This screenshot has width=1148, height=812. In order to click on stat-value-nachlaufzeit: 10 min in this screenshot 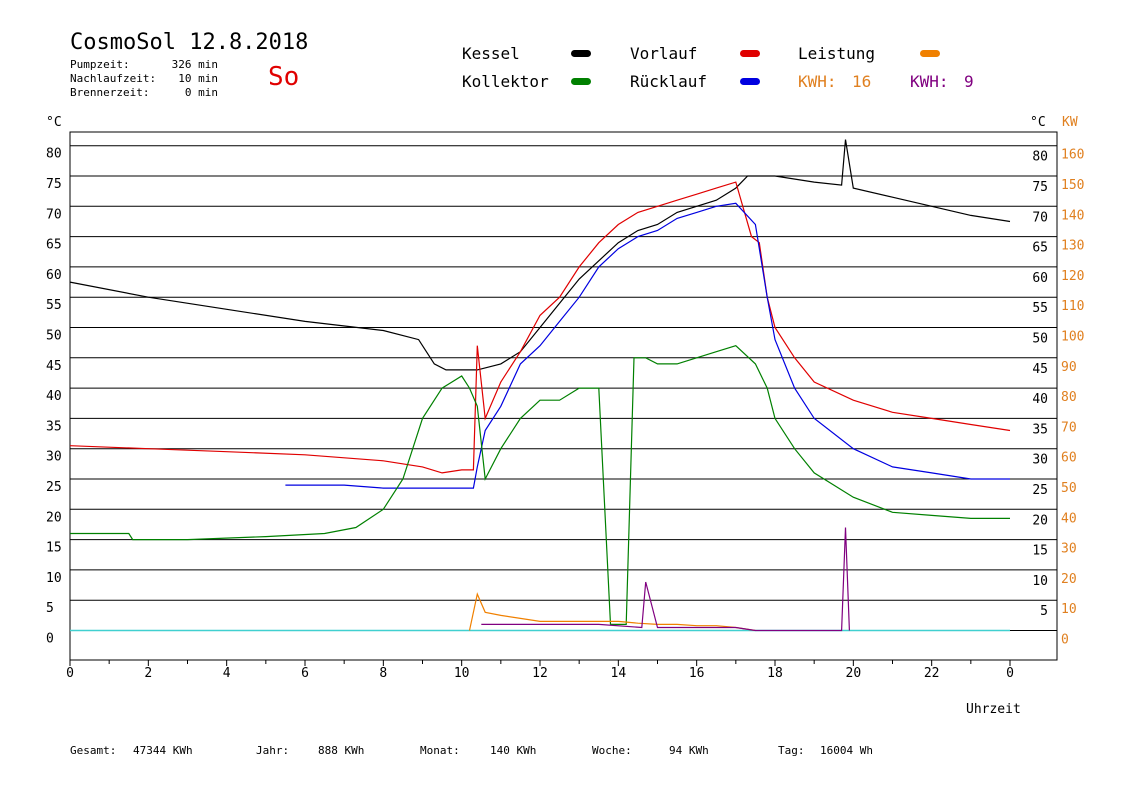, I will do `click(198, 78)`.